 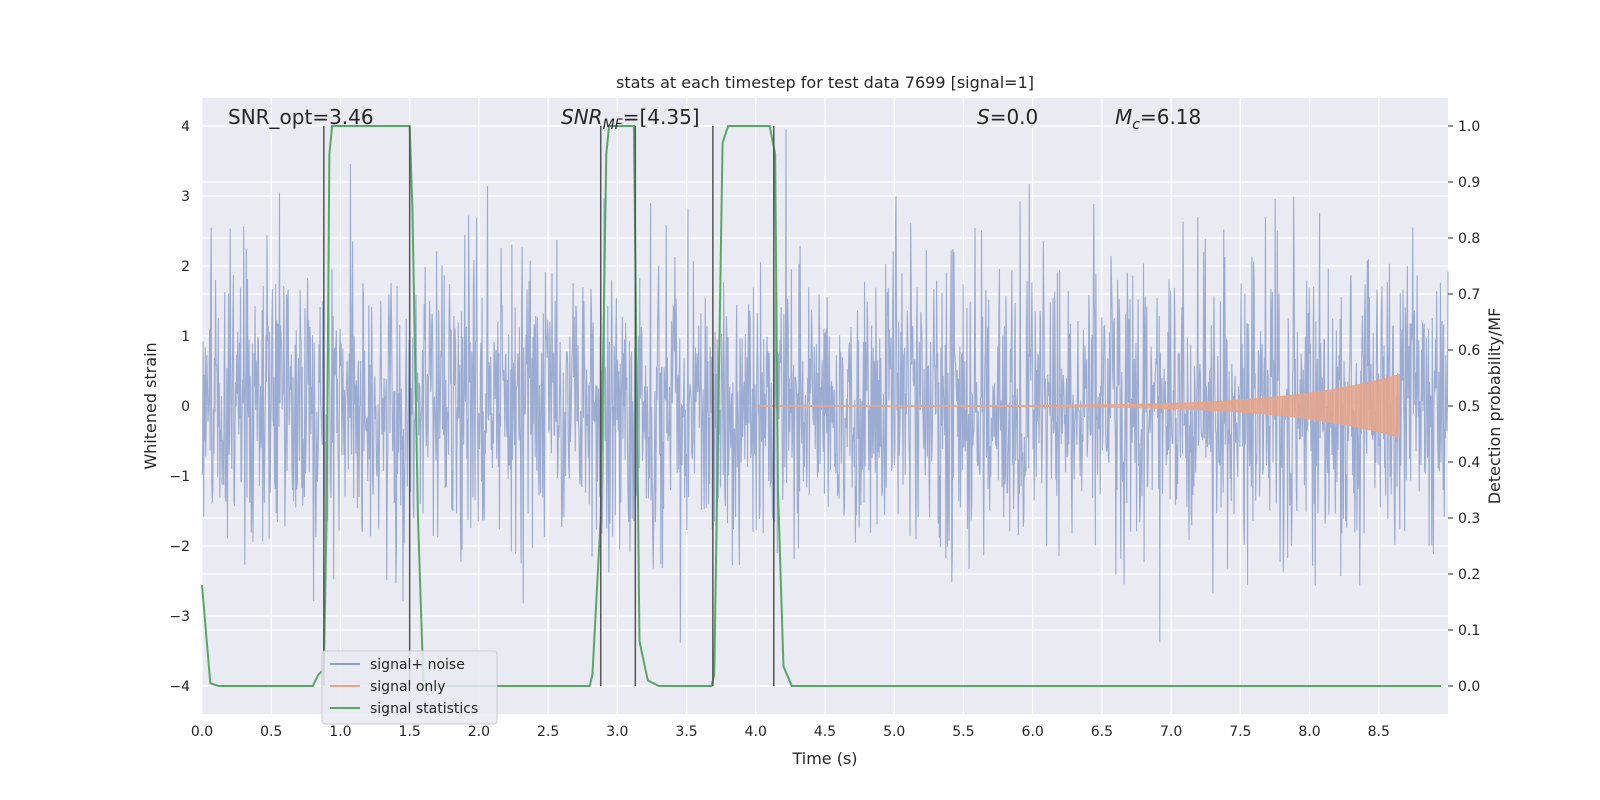 What do you see at coordinates (417, 665) in the screenshot?
I see `legend-label-noise: signal+ noise` at bounding box center [417, 665].